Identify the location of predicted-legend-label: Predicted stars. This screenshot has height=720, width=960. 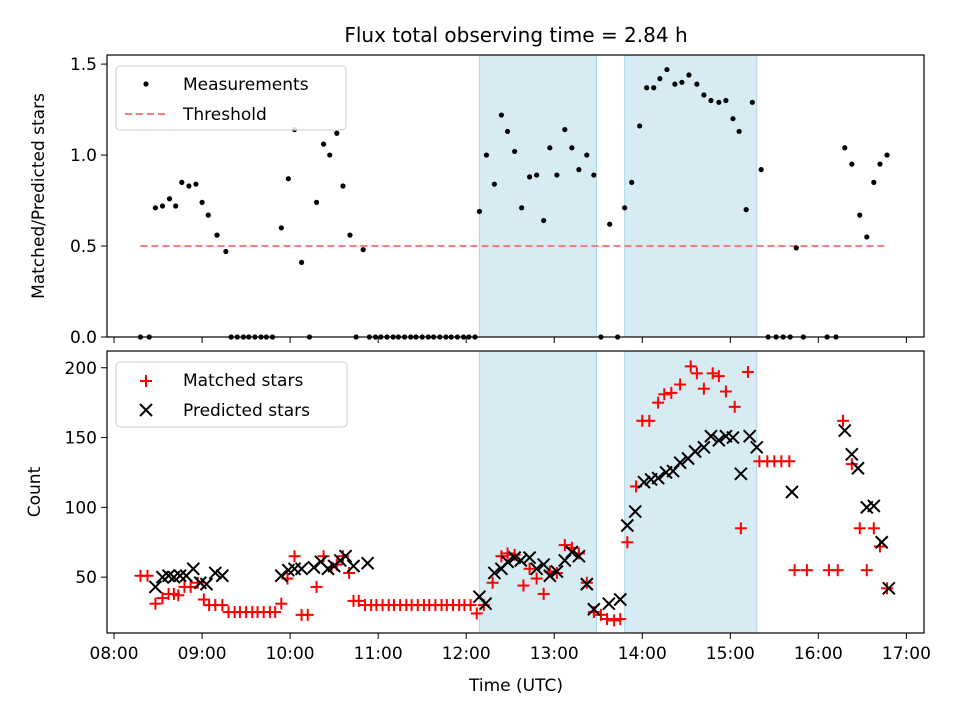
(246, 411).